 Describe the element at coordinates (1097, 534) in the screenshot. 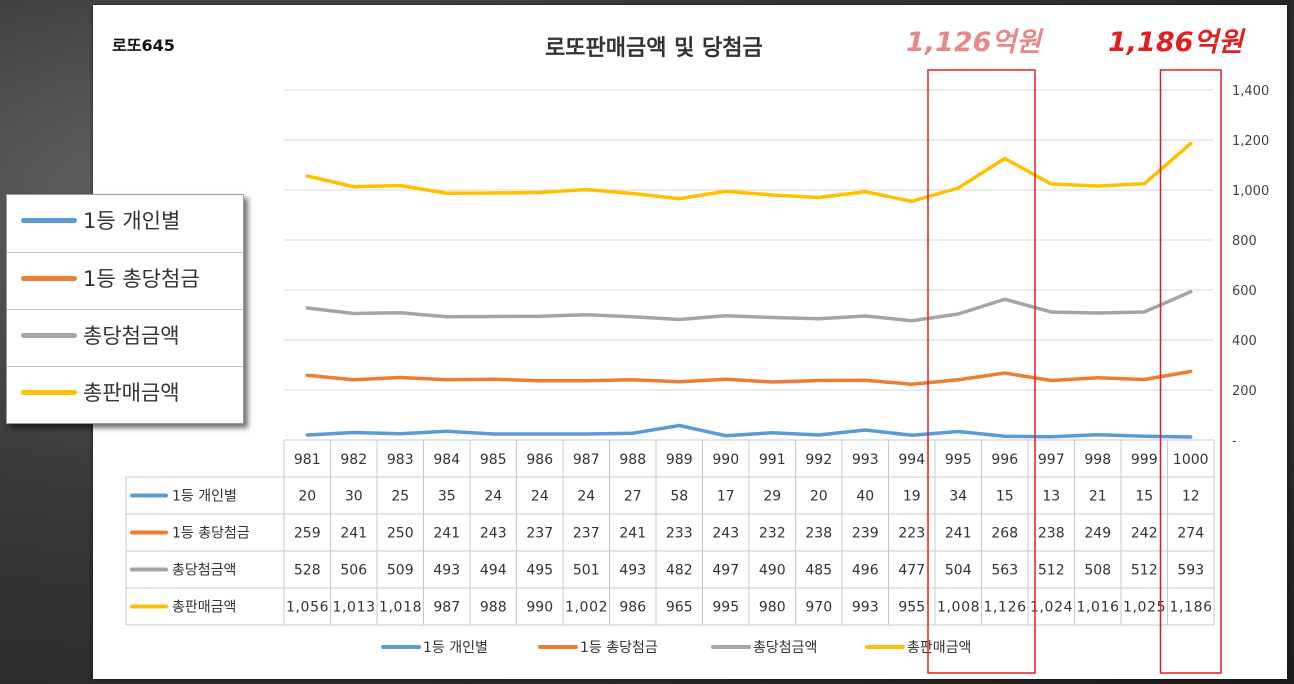

I see `data-label: 249` at that location.